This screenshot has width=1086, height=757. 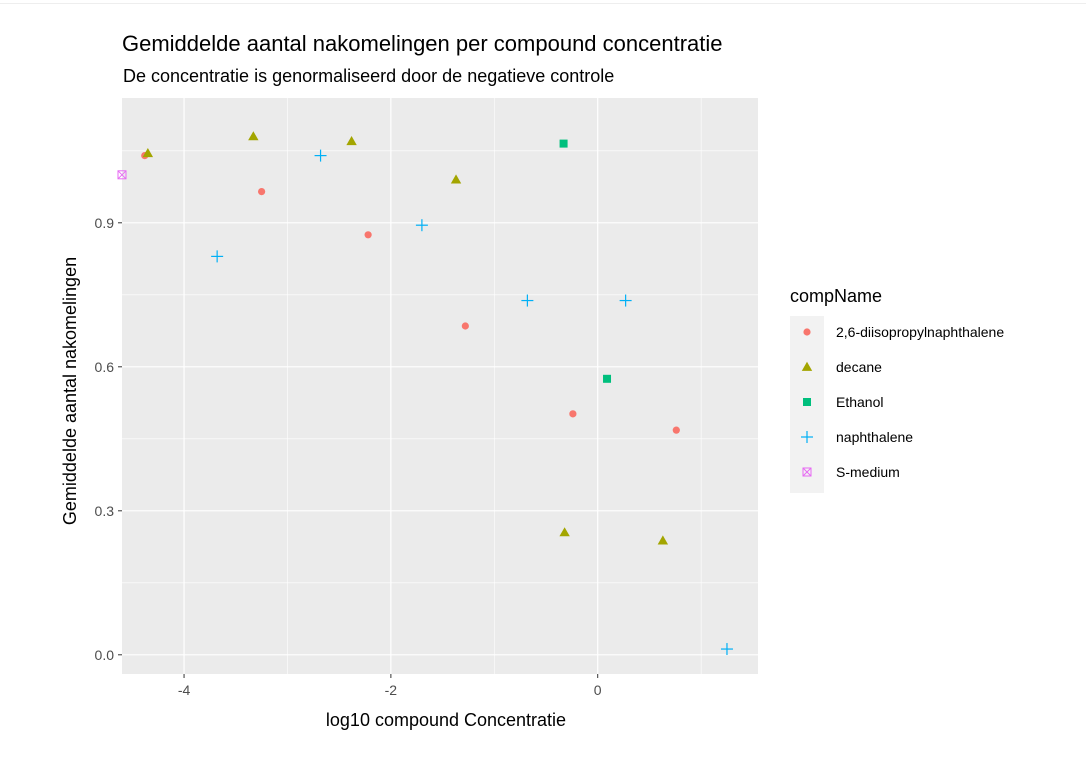 I want to click on x-tick-label: -4, so click(x=184, y=690).